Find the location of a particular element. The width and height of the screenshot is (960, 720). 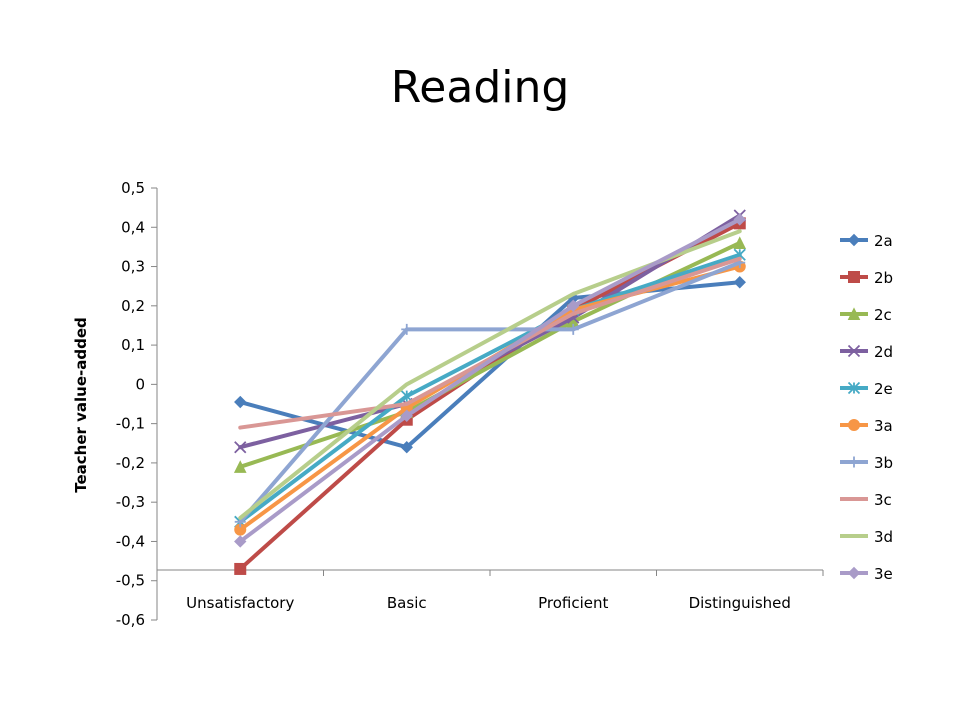

y-tick-label: -0,3 is located at coordinates (130, 502).